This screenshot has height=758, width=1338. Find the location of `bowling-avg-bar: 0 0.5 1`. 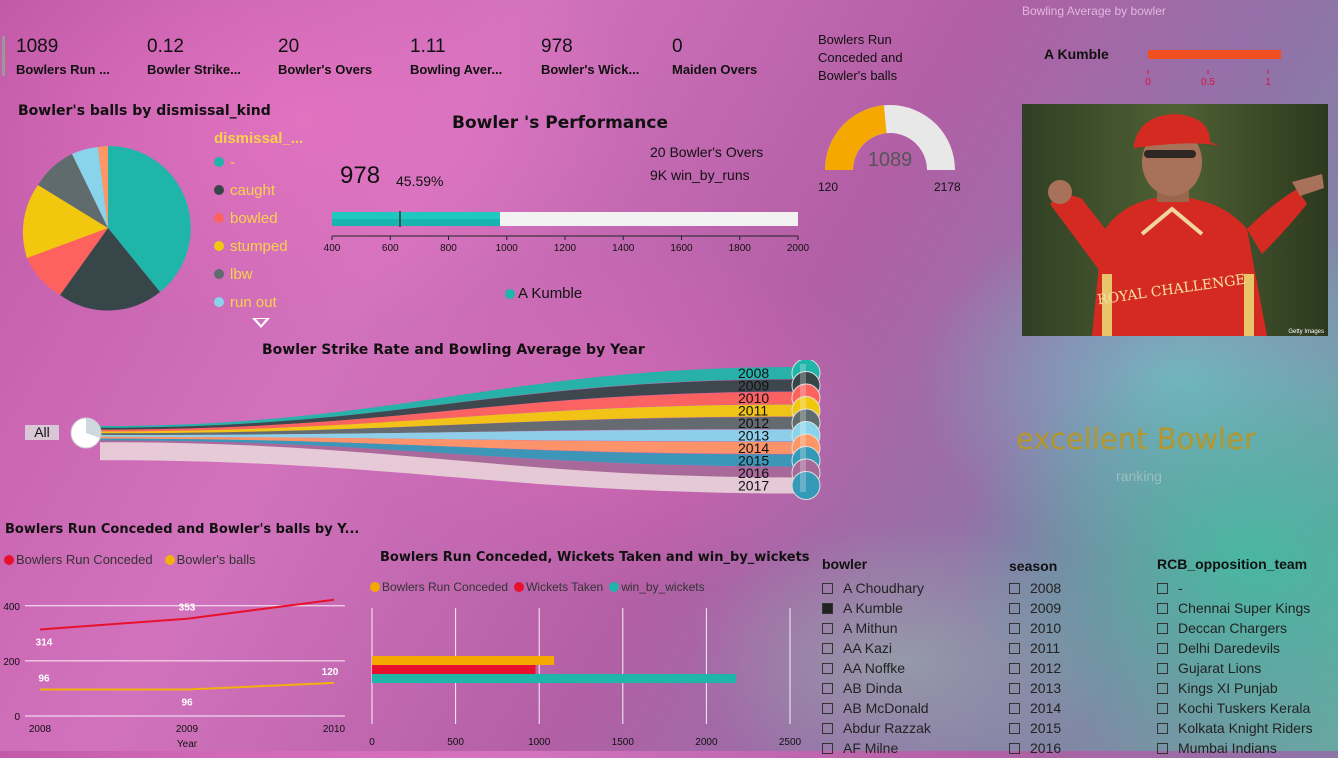

bowling-avg-bar: 0 0.5 1 is located at coordinates (1215, 68).